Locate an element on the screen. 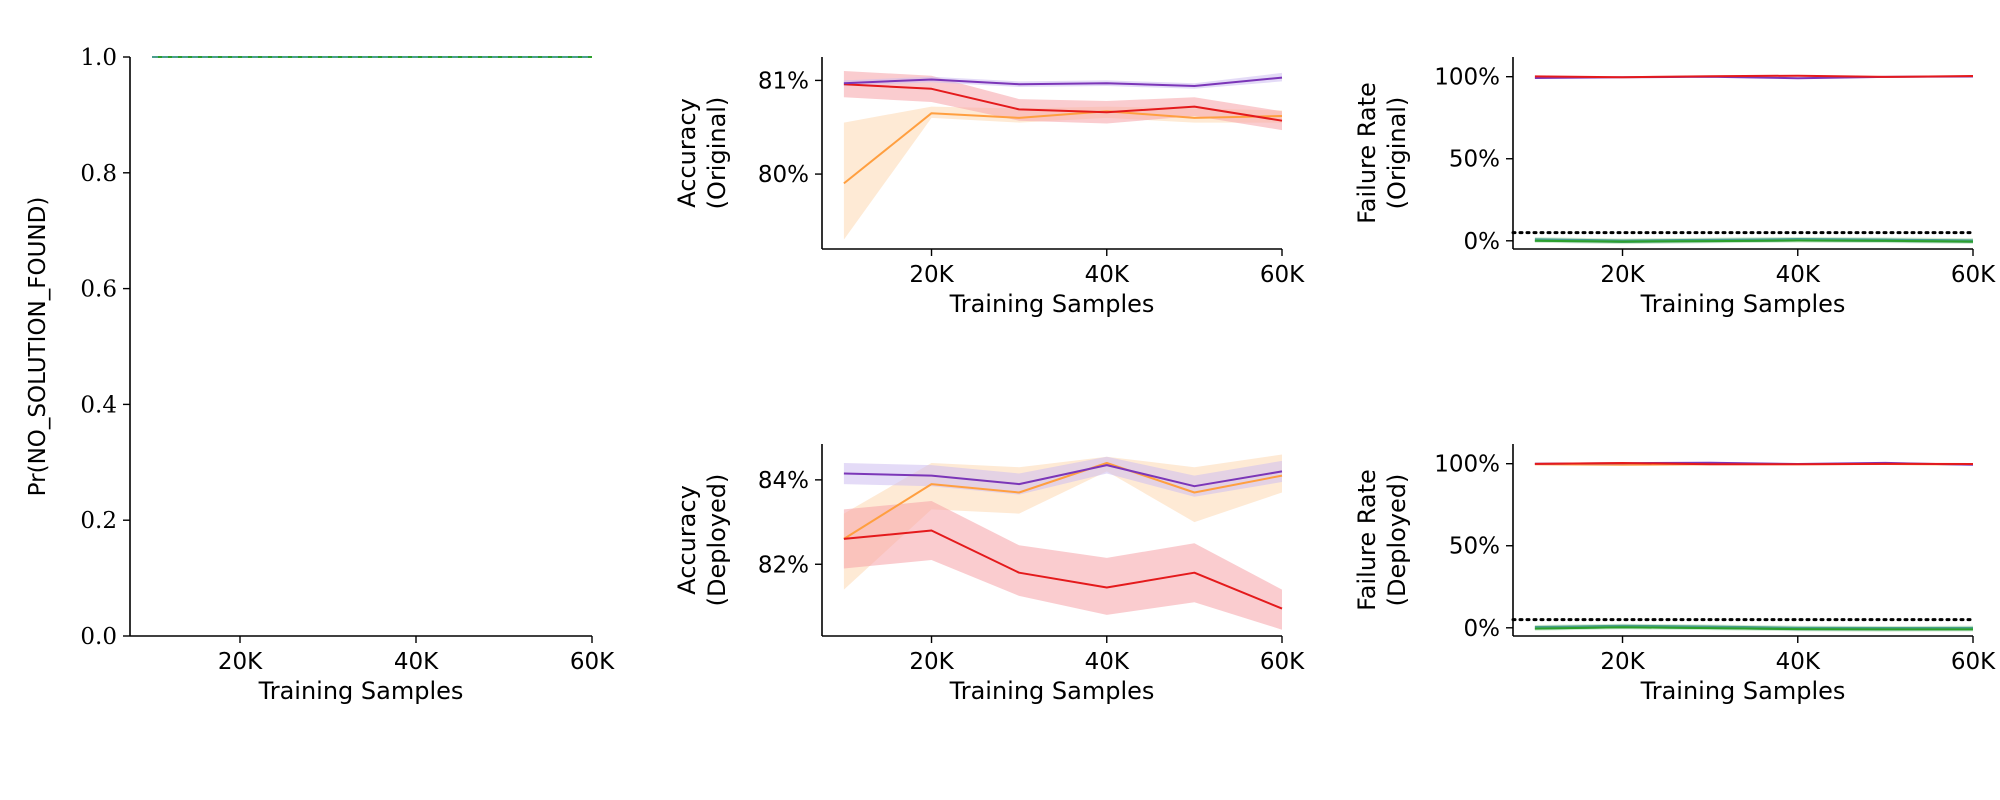 This screenshot has height=800, width=2000. y-axis-label: Failure Rate(Original) is located at coordinates (1382, 153).